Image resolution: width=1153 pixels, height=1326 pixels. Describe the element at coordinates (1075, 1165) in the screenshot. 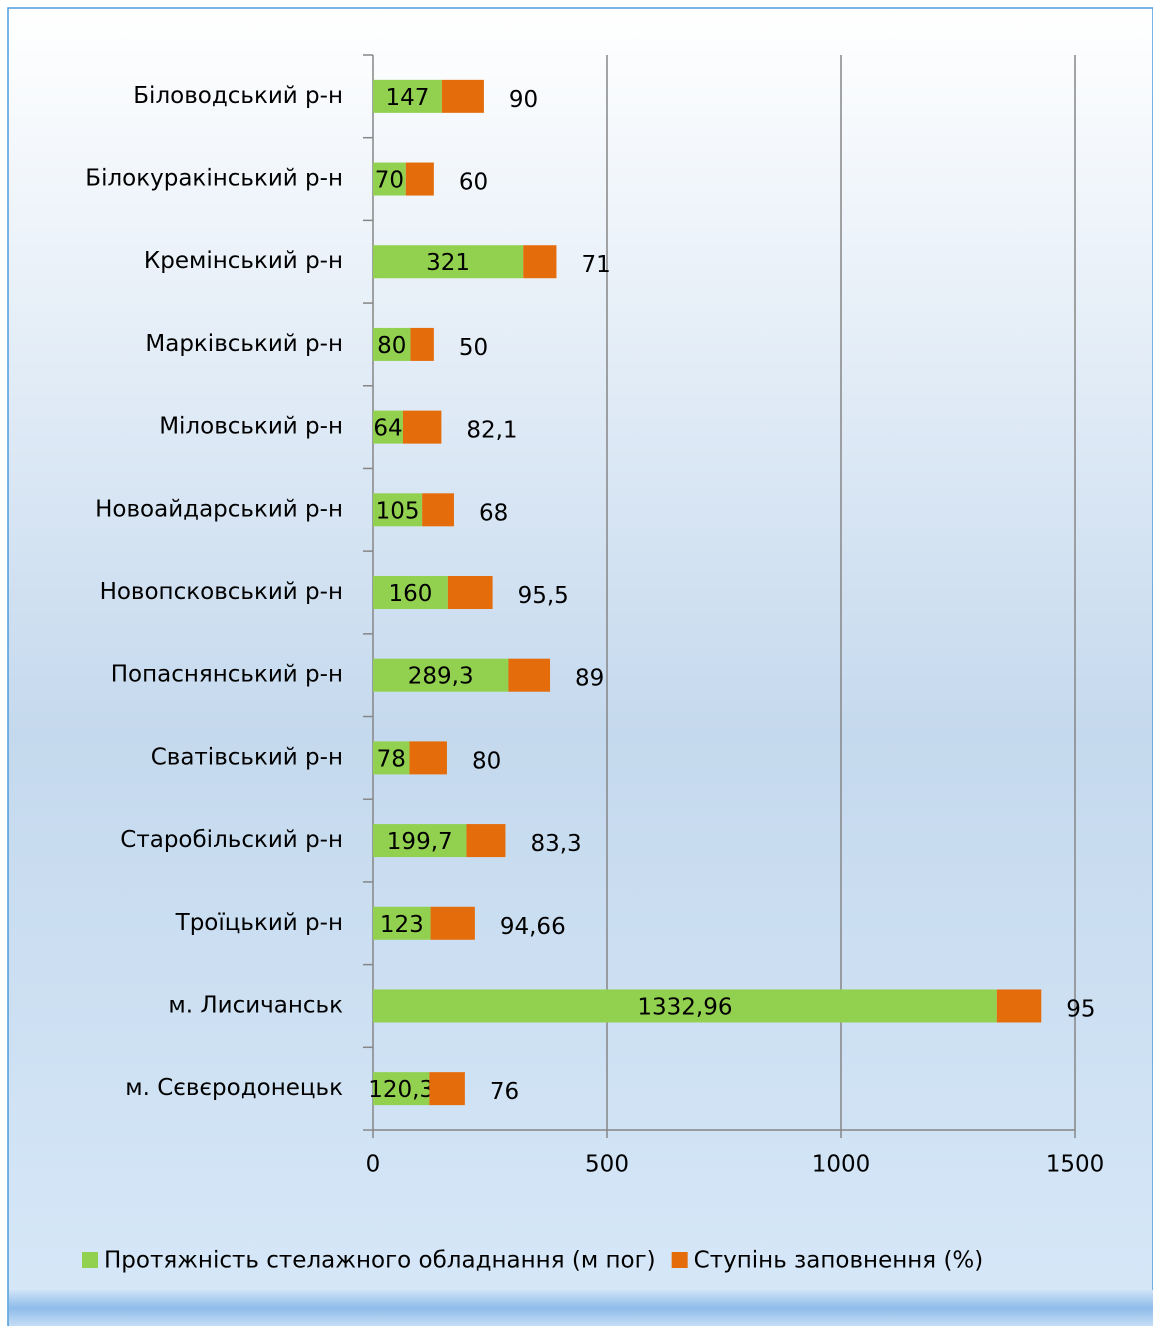

I see `x-tick-label: 1500` at that location.